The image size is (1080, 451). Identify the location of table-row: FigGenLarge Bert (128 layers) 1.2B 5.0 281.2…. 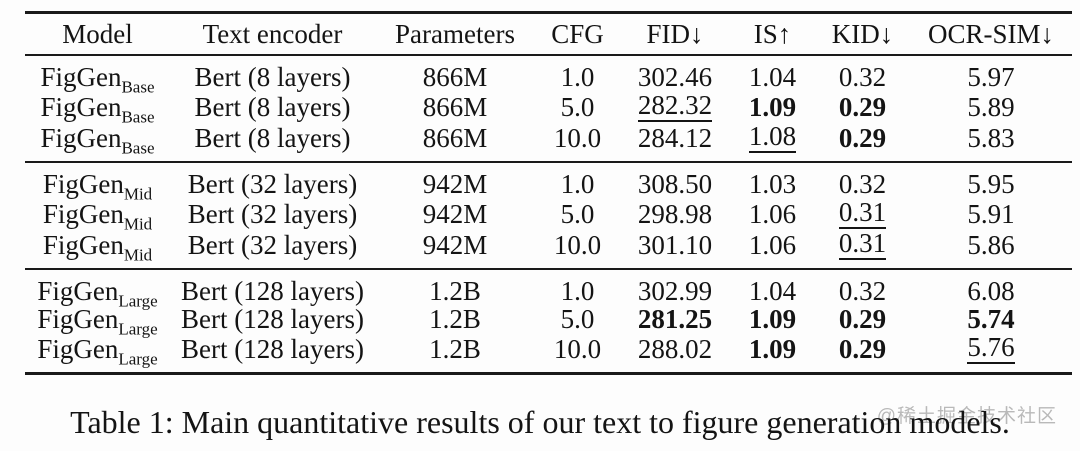
(548, 320).